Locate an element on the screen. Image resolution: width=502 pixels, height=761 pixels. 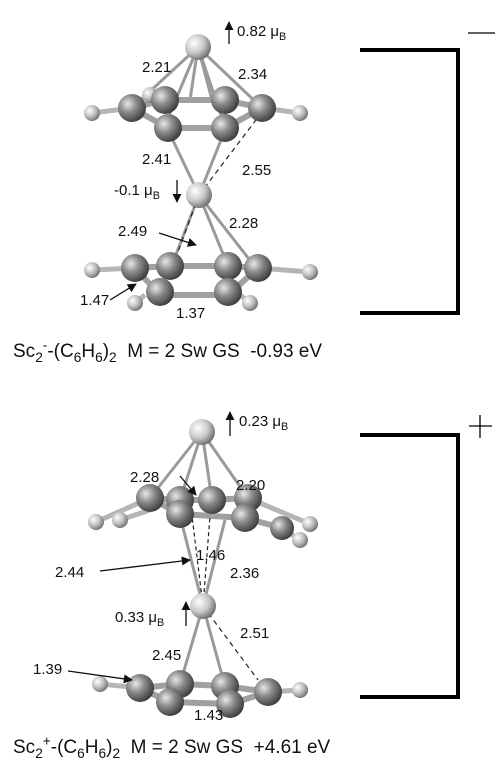
spin-moment-top-1: 0.82 μB is located at coordinates (262, 33).